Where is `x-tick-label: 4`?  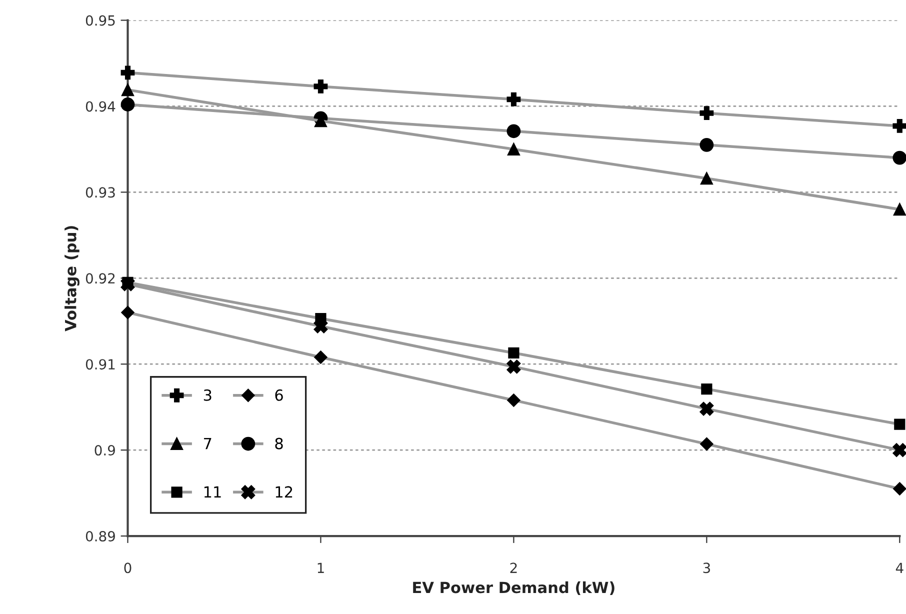
x-tick-label: 4 is located at coordinates (900, 567).